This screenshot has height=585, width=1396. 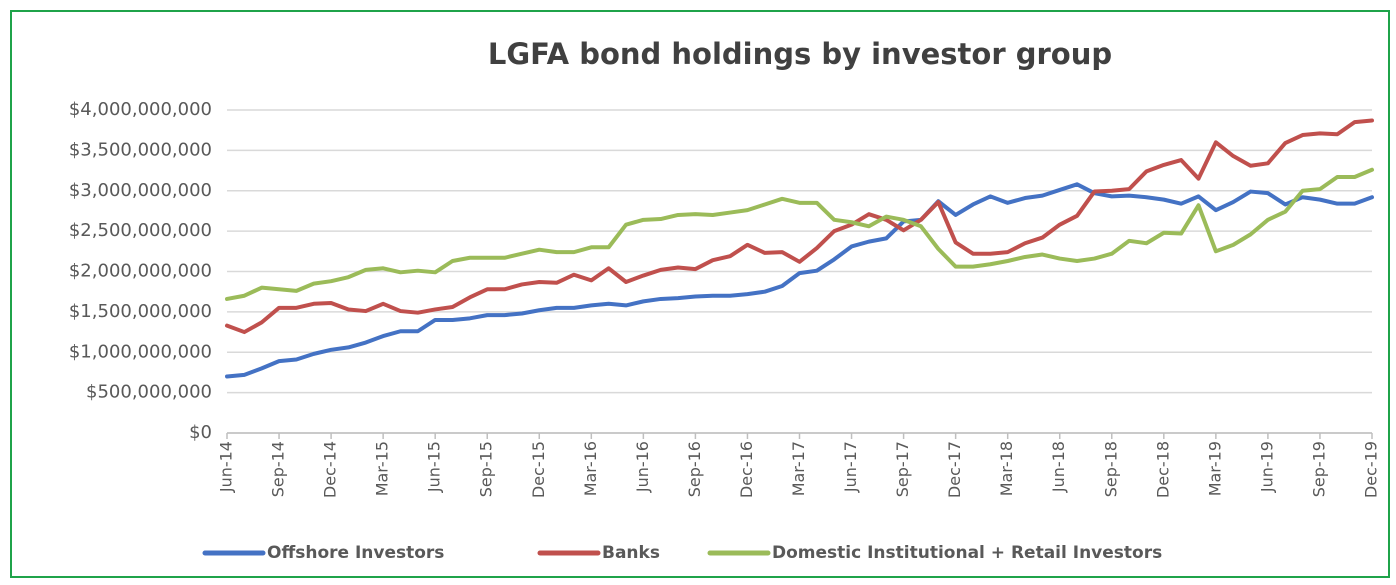 What do you see at coordinates (1266, 467) in the screenshot?
I see `x-tick-label: Jun-19` at bounding box center [1266, 467].